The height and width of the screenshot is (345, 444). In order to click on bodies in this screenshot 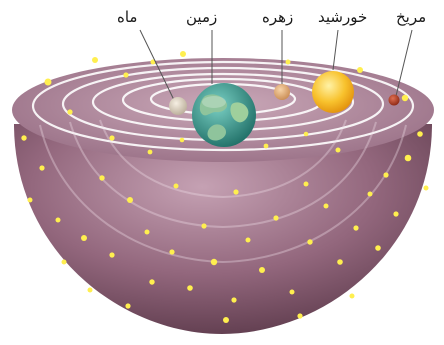, I will do `click(284, 109)`.